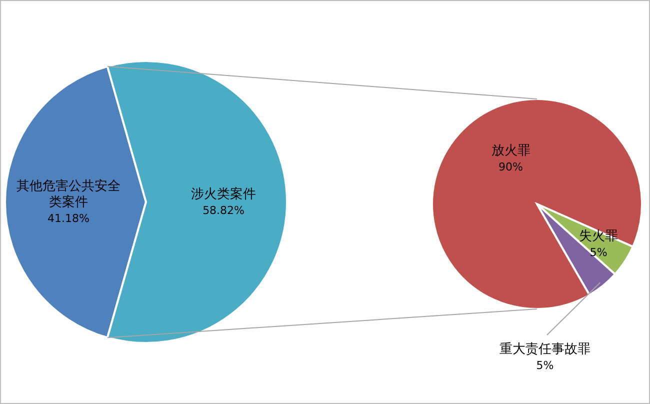 The height and width of the screenshot is (404, 650). I want to click on data-label: 41.18%, so click(68, 218).